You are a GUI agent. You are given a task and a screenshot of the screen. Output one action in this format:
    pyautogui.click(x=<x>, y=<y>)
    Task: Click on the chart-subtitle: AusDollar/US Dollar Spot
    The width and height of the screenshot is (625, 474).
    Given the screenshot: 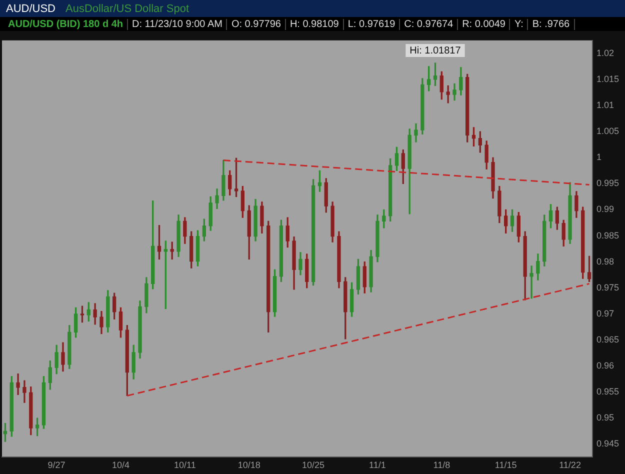 What is the action you would take?
    pyautogui.click(x=128, y=8)
    